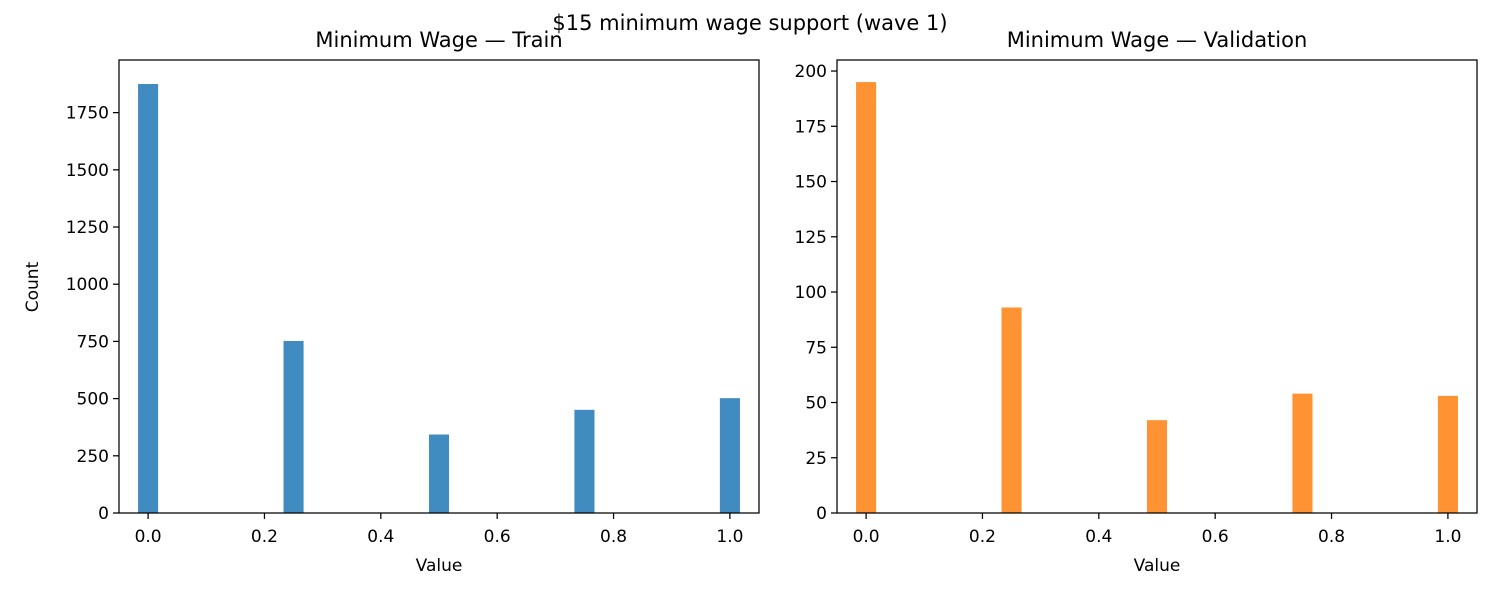 Image resolution: width=1500 pixels, height=600 pixels. What do you see at coordinates (1098, 537) in the screenshot?
I see `validation-x-tick-label-2: 0.4` at bounding box center [1098, 537].